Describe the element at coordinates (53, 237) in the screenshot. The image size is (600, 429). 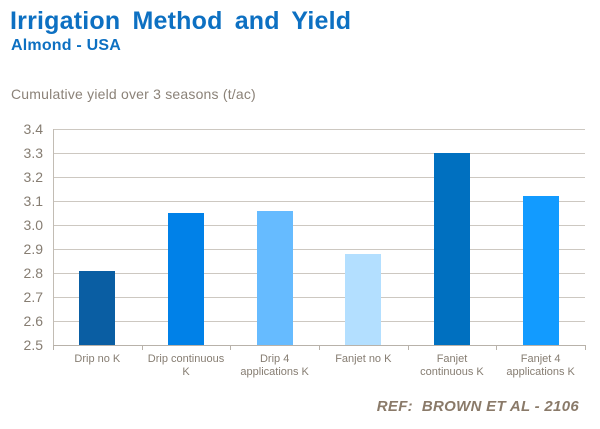
I see `y-axis-line` at that location.